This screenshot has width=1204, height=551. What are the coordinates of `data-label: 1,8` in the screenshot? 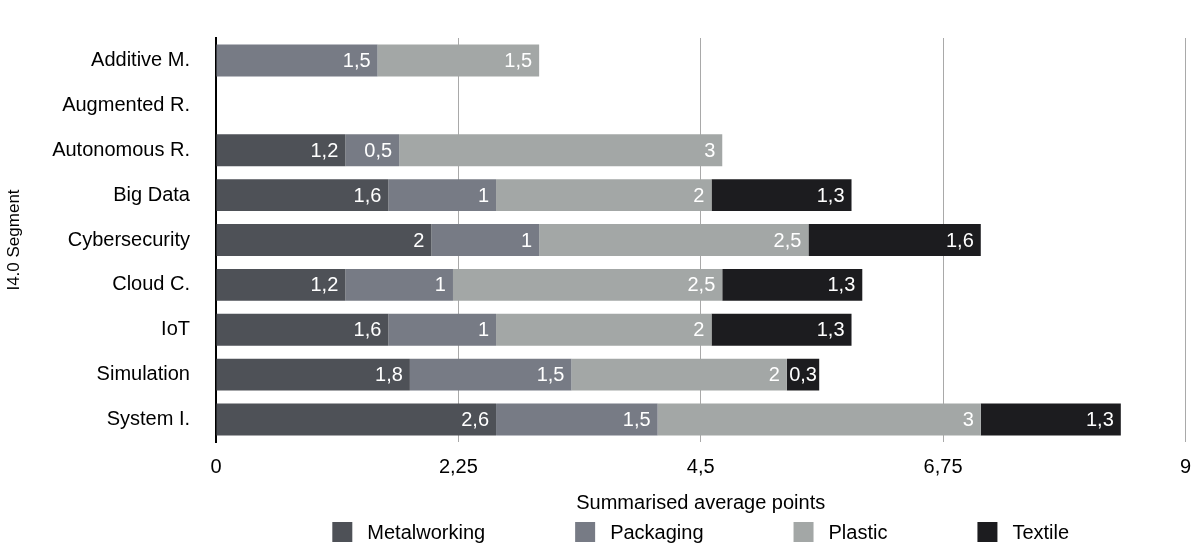 It's located at (389, 374).